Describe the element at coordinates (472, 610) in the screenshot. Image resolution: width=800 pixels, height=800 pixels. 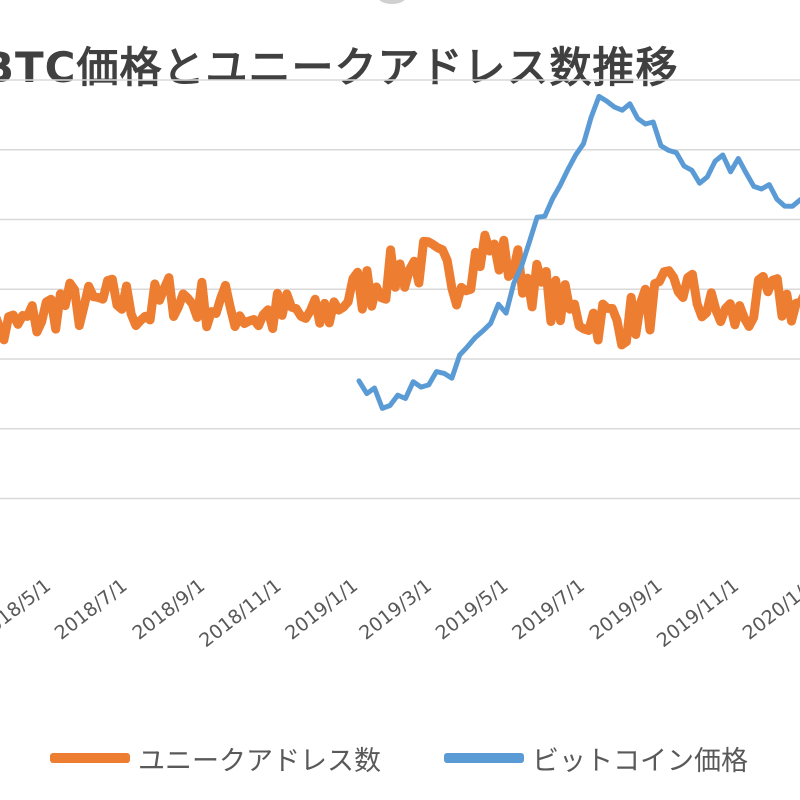
I see `x-tick-label: 2019/5/1` at that location.